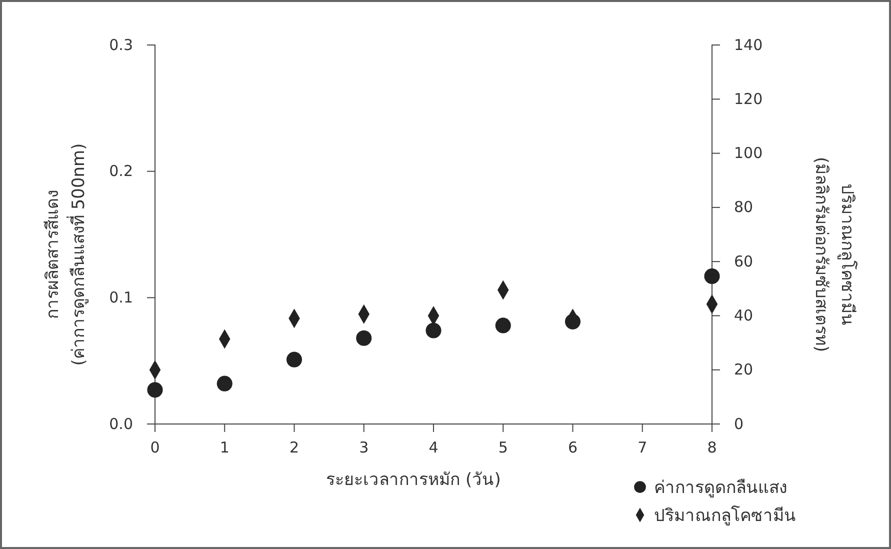 This screenshot has width=891, height=549. I want to click on y-tick-label: 0.0, so click(121, 423).